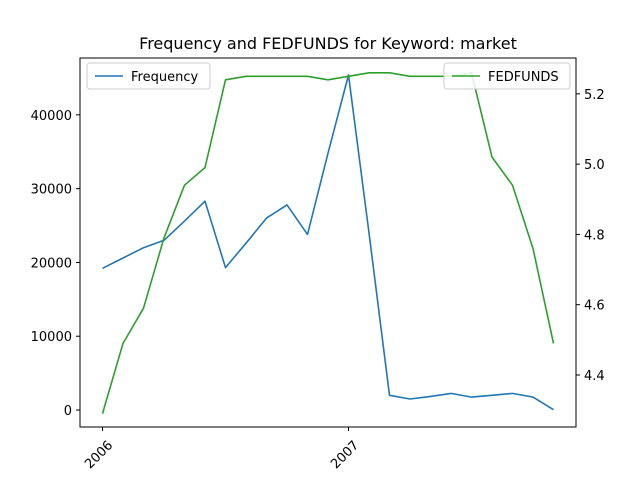  I want to click on x-axis: 2006 2007, so click(222, 449).